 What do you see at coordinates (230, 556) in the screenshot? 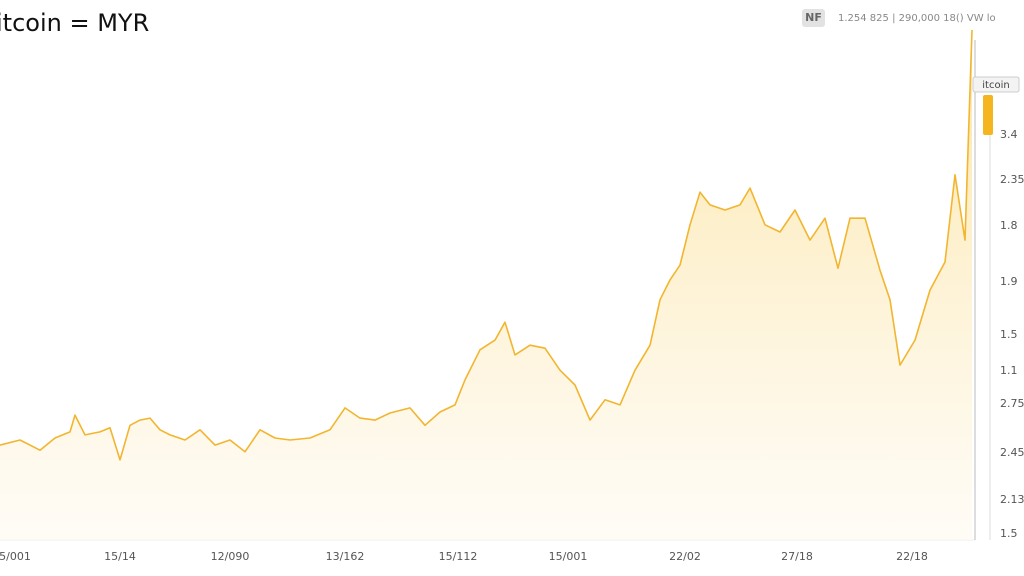
I see `x-tick-label: 12/090` at bounding box center [230, 556].